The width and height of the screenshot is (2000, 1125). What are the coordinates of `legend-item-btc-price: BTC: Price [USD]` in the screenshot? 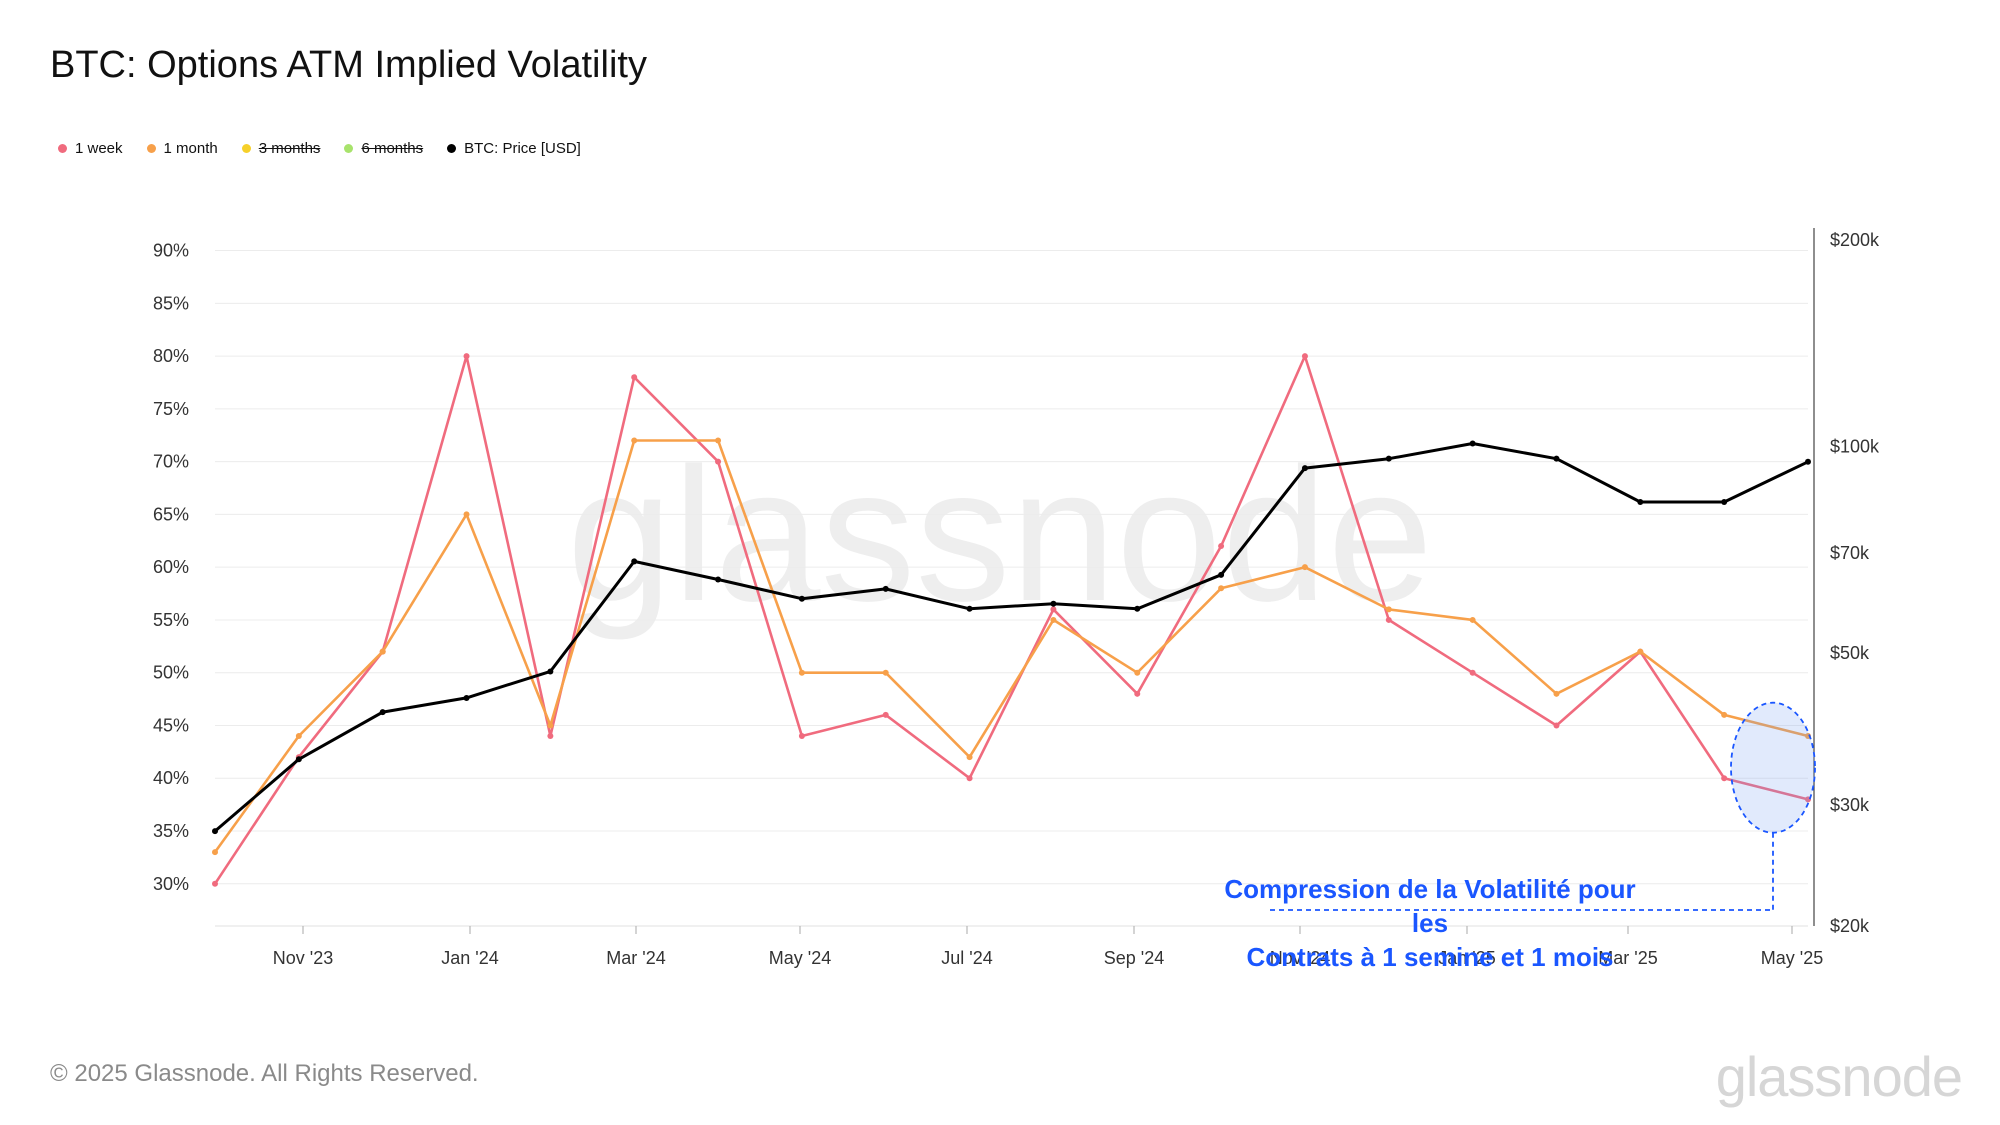 It's located at (514, 148).